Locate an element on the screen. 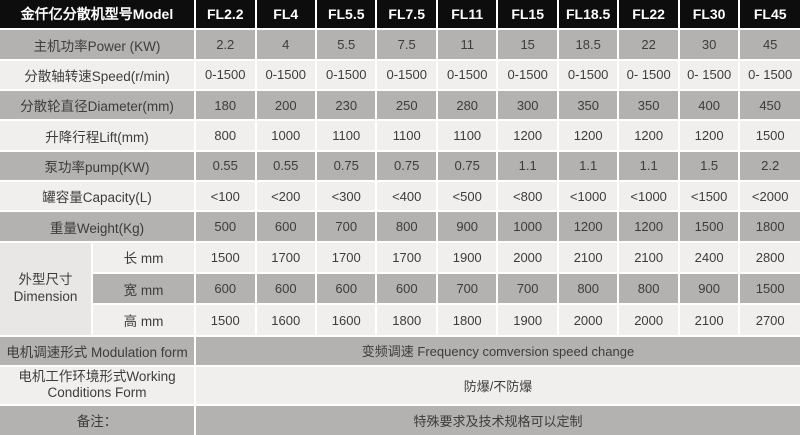 This screenshot has width=800, height=435. value-cell: 2700 is located at coordinates (769, 320).